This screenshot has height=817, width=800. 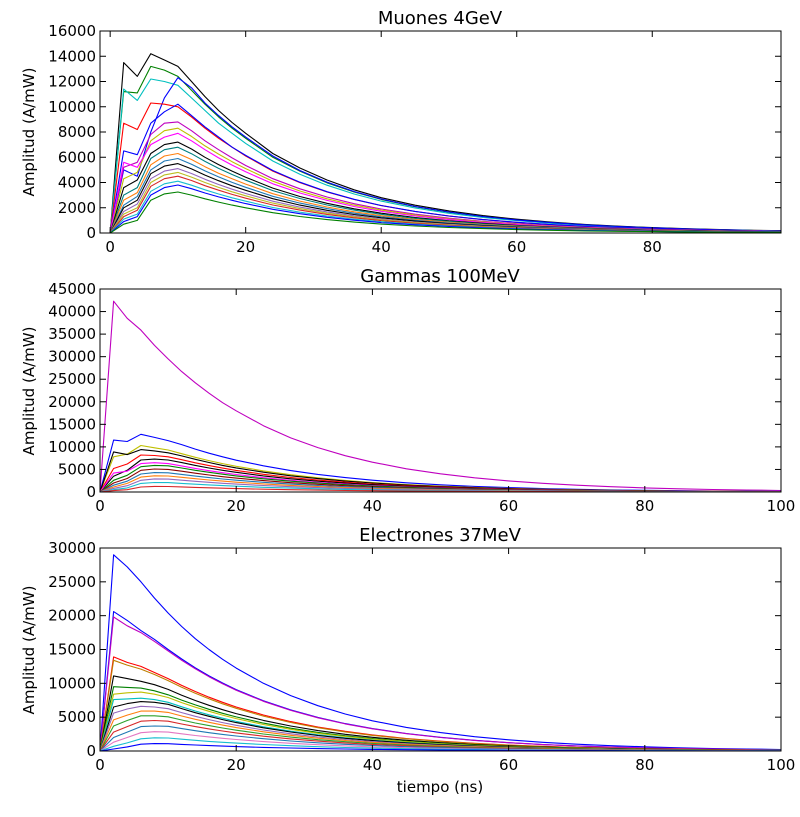 What do you see at coordinates (440, 18) in the screenshot?
I see `panel-title: Muones 4GeV` at bounding box center [440, 18].